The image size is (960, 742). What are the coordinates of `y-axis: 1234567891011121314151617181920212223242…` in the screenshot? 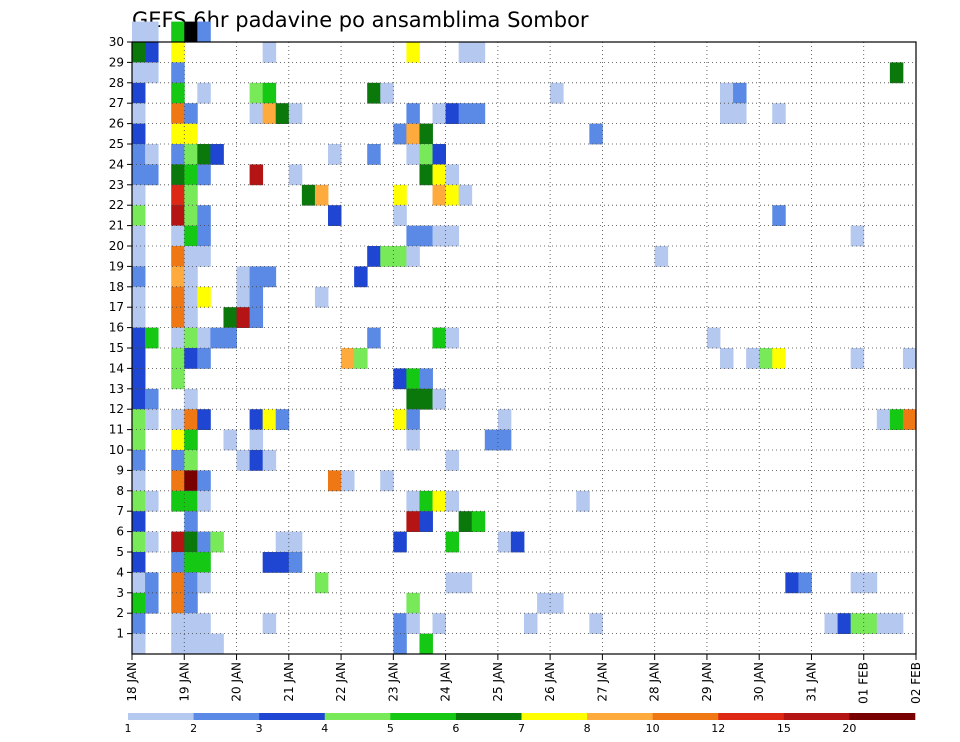 It's located at (120, 338).